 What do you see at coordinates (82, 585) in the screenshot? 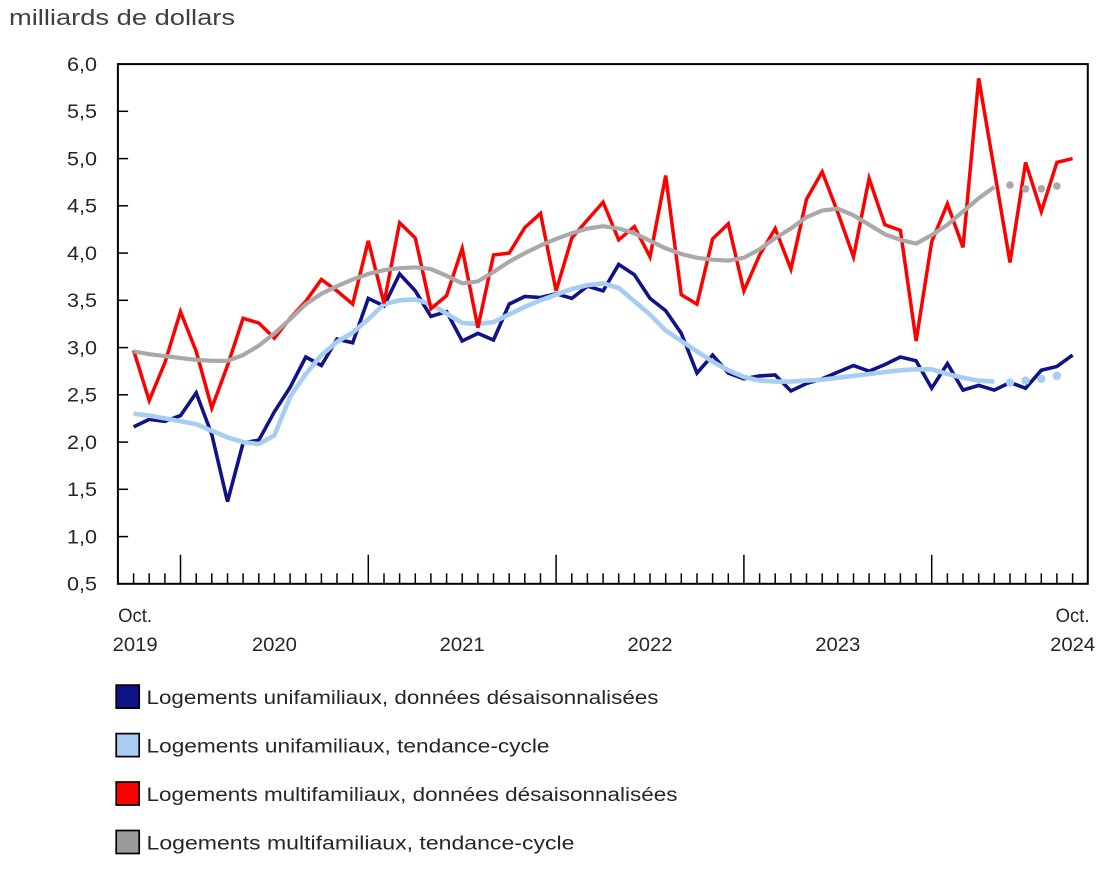
I see `svg-text: 0,5` at bounding box center [82, 585].